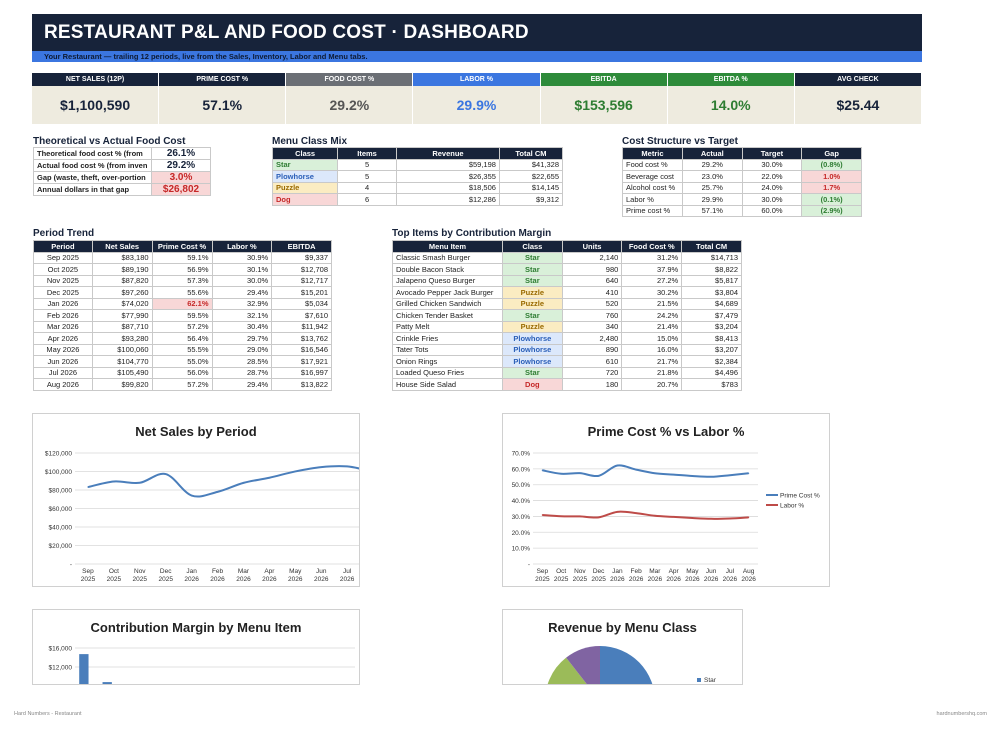 The width and height of the screenshot is (1000, 732). I want to click on table-row: Oct 2025 $89,190 56.9% 30.1% $12,708, so click(182, 269).